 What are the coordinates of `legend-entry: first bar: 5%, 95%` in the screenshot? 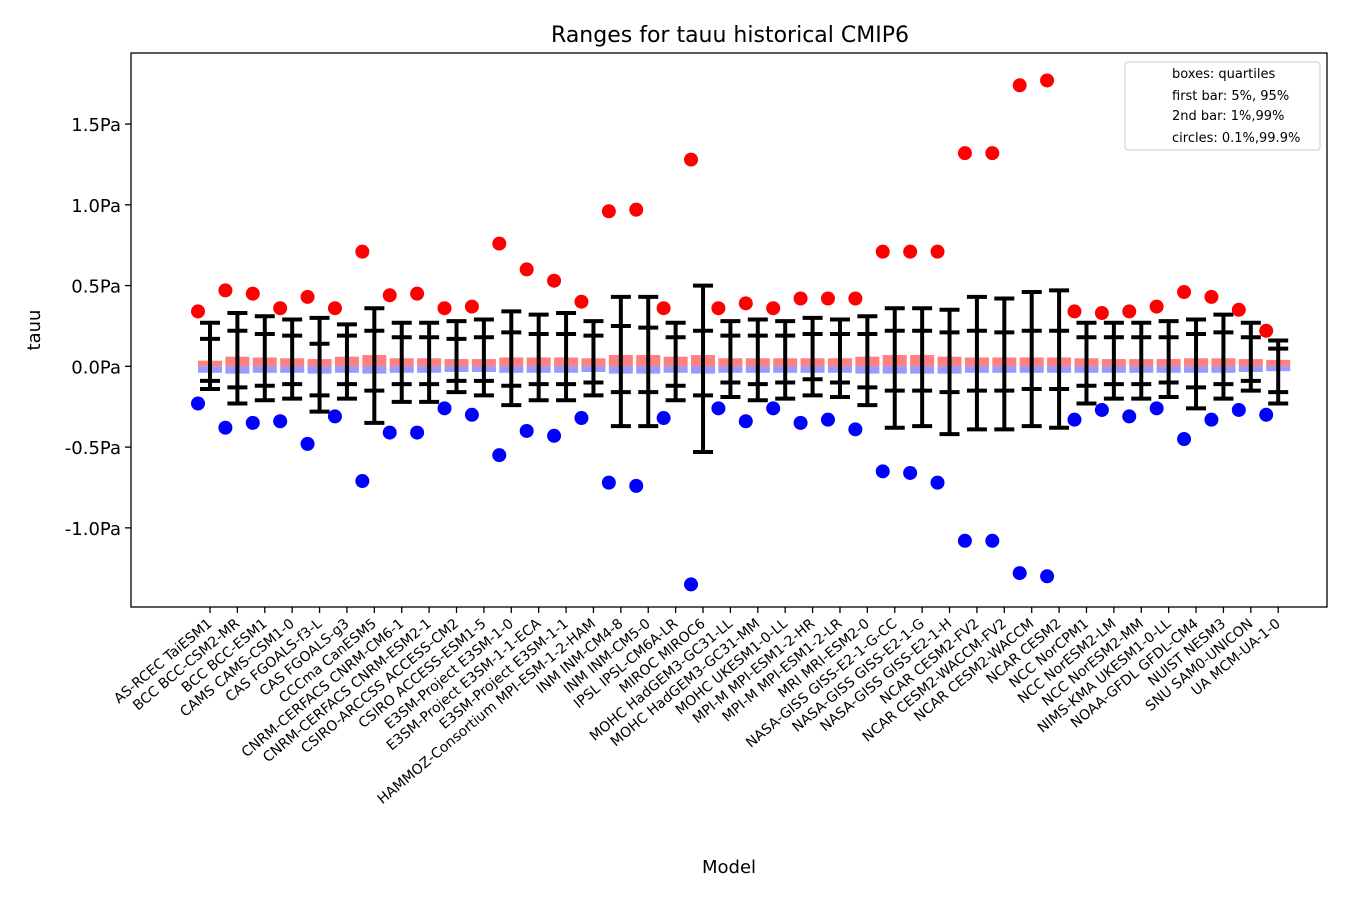 It's located at (1230, 96).